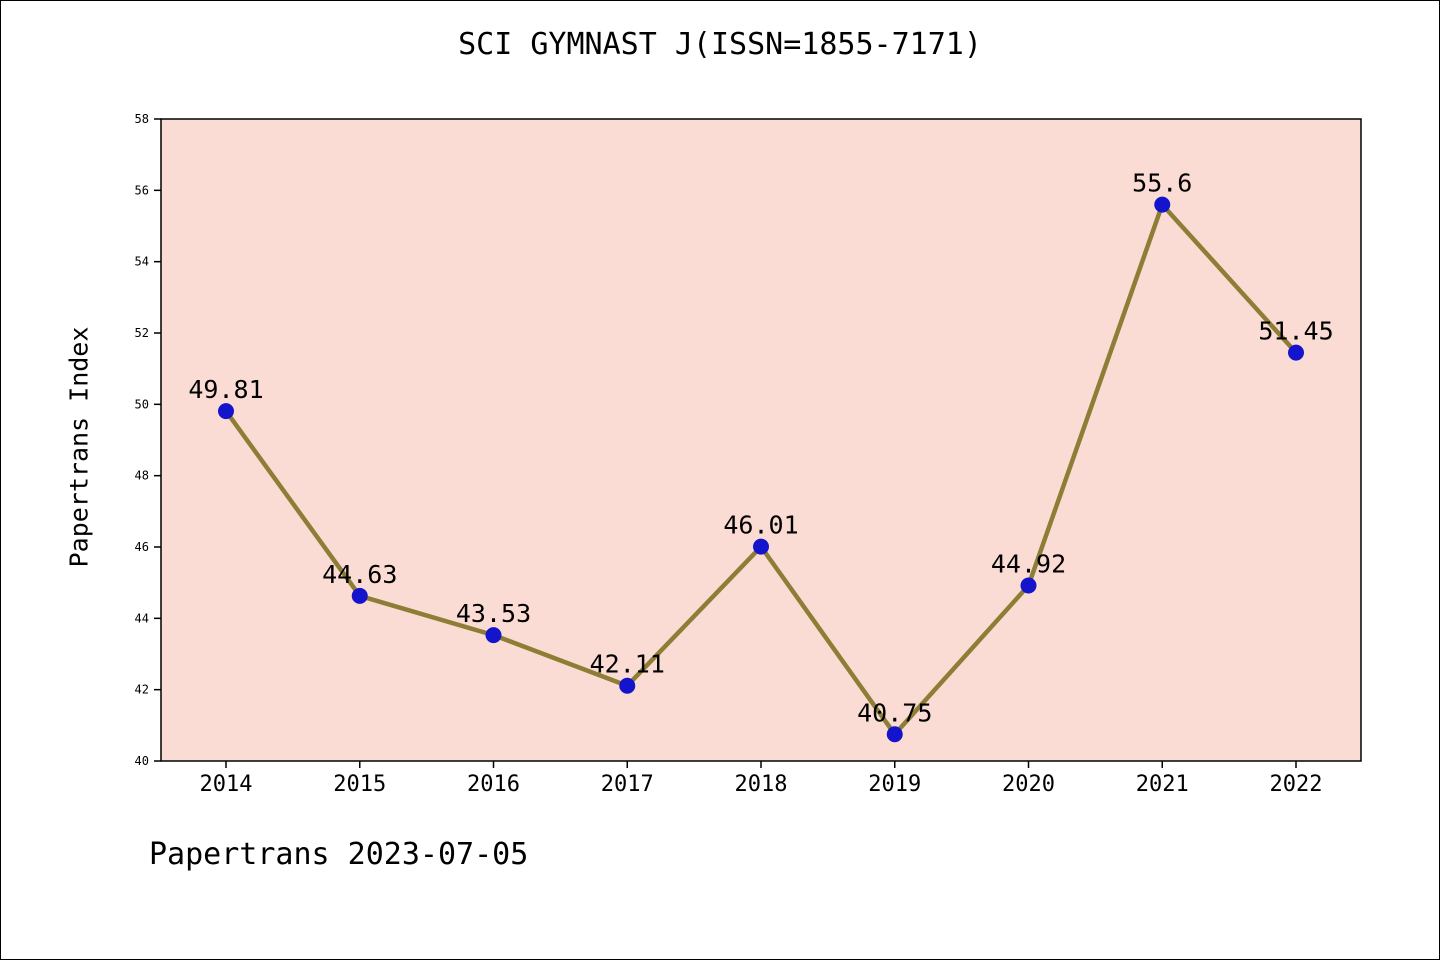 This screenshot has height=960, width=1440. Describe the element at coordinates (142, 262) in the screenshot. I see `y-tick-label: 54` at that location.